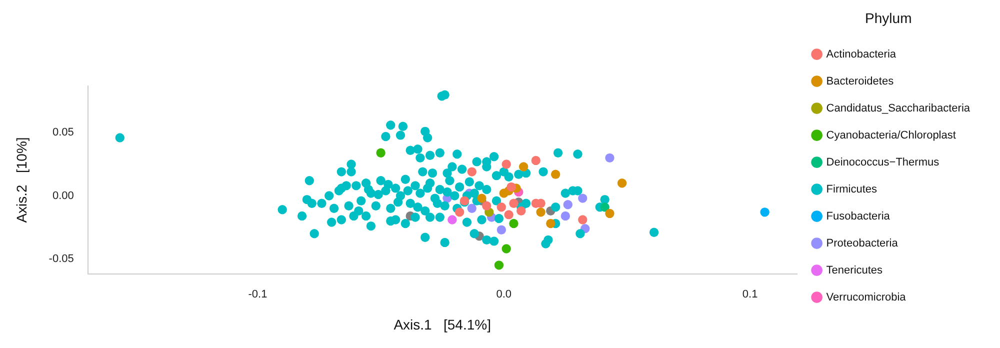 The width and height of the screenshot is (1000, 348). Describe the element at coordinates (858, 216) in the screenshot. I see `legend-label: Fusobacteria` at that location.